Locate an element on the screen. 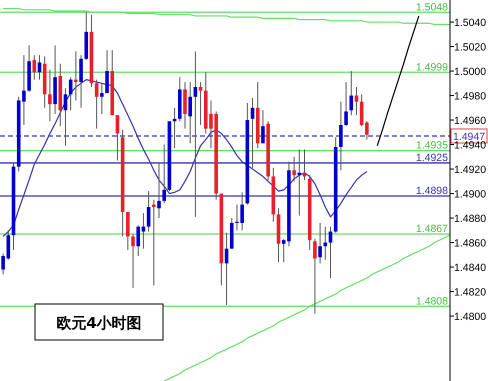  y-tick-label: 1.5040 is located at coordinates (470, 23).